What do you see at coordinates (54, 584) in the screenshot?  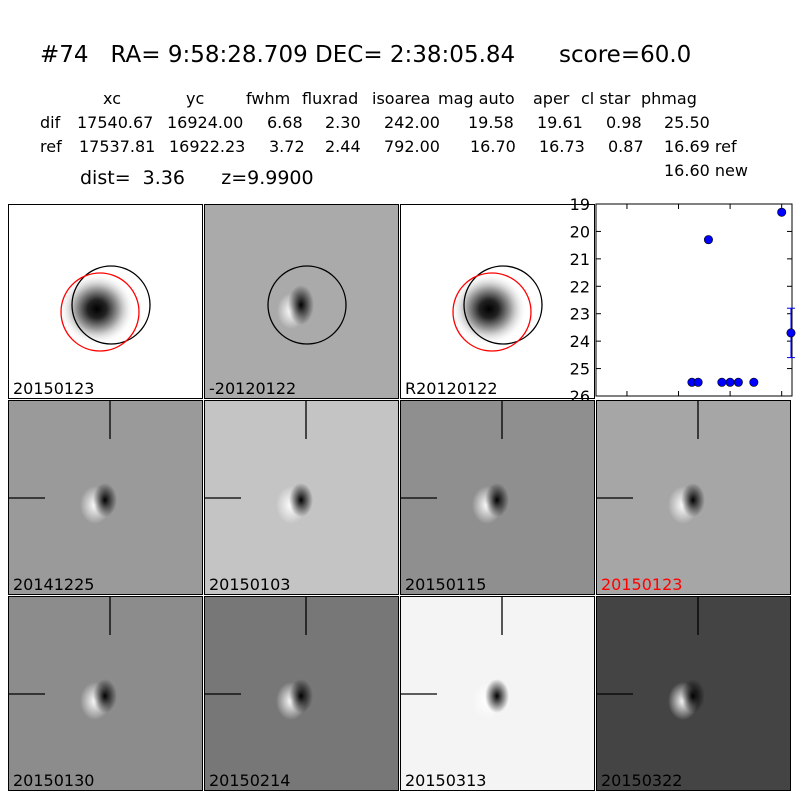 I see `difference-stamp-label: 20141225` at bounding box center [54, 584].